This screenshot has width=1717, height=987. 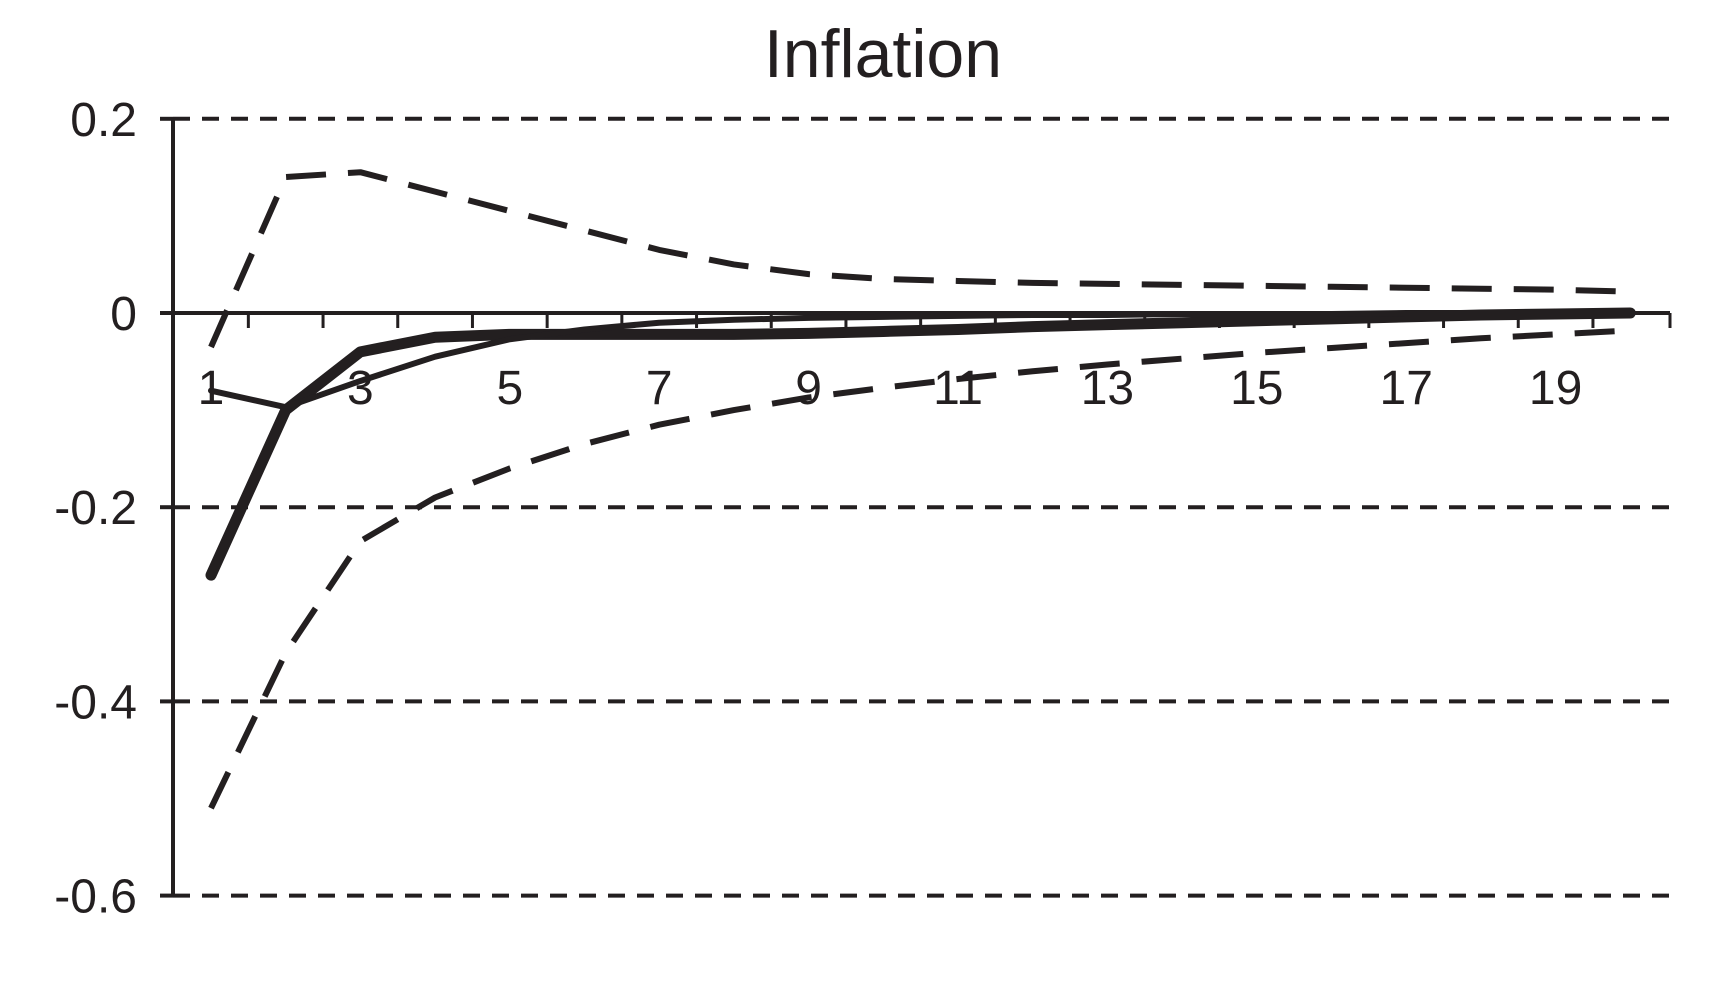 I want to click on y-tick-label: 0.2, so click(x=103, y=120).